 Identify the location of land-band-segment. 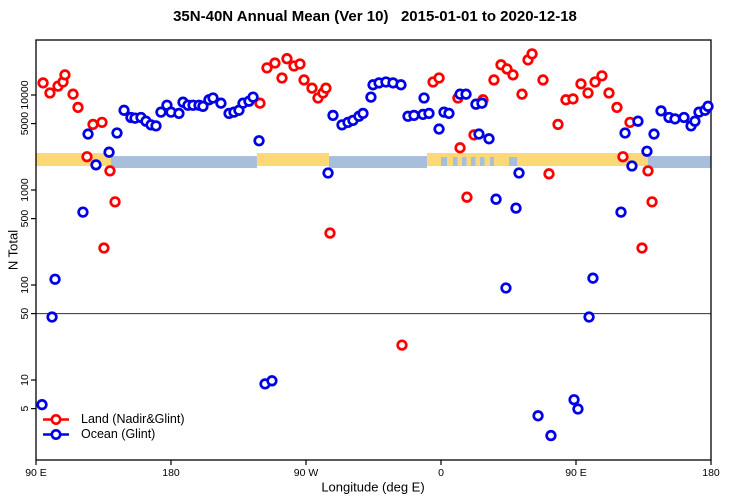
(292, 160).